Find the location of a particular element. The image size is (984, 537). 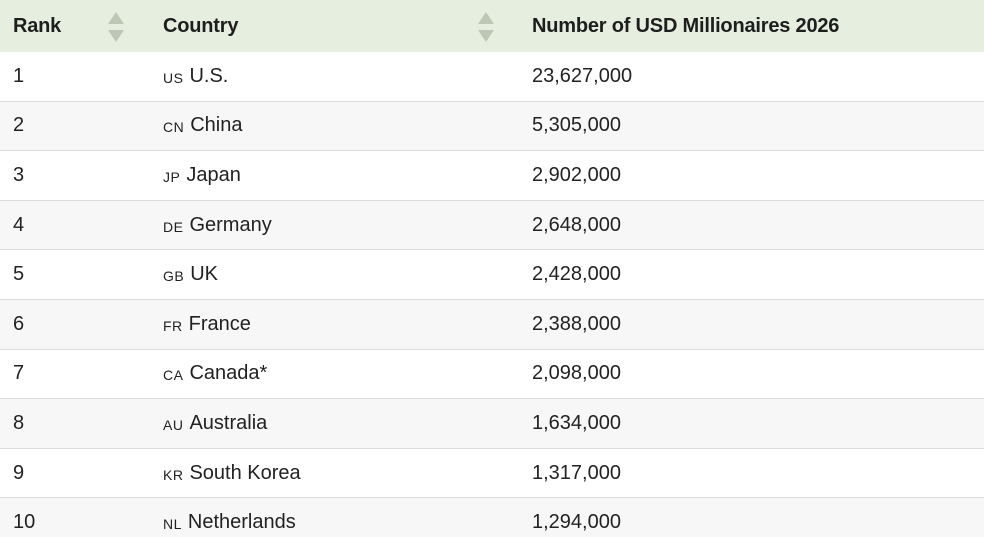

country-cell: AU Australia is located at coordinates (215, 423).